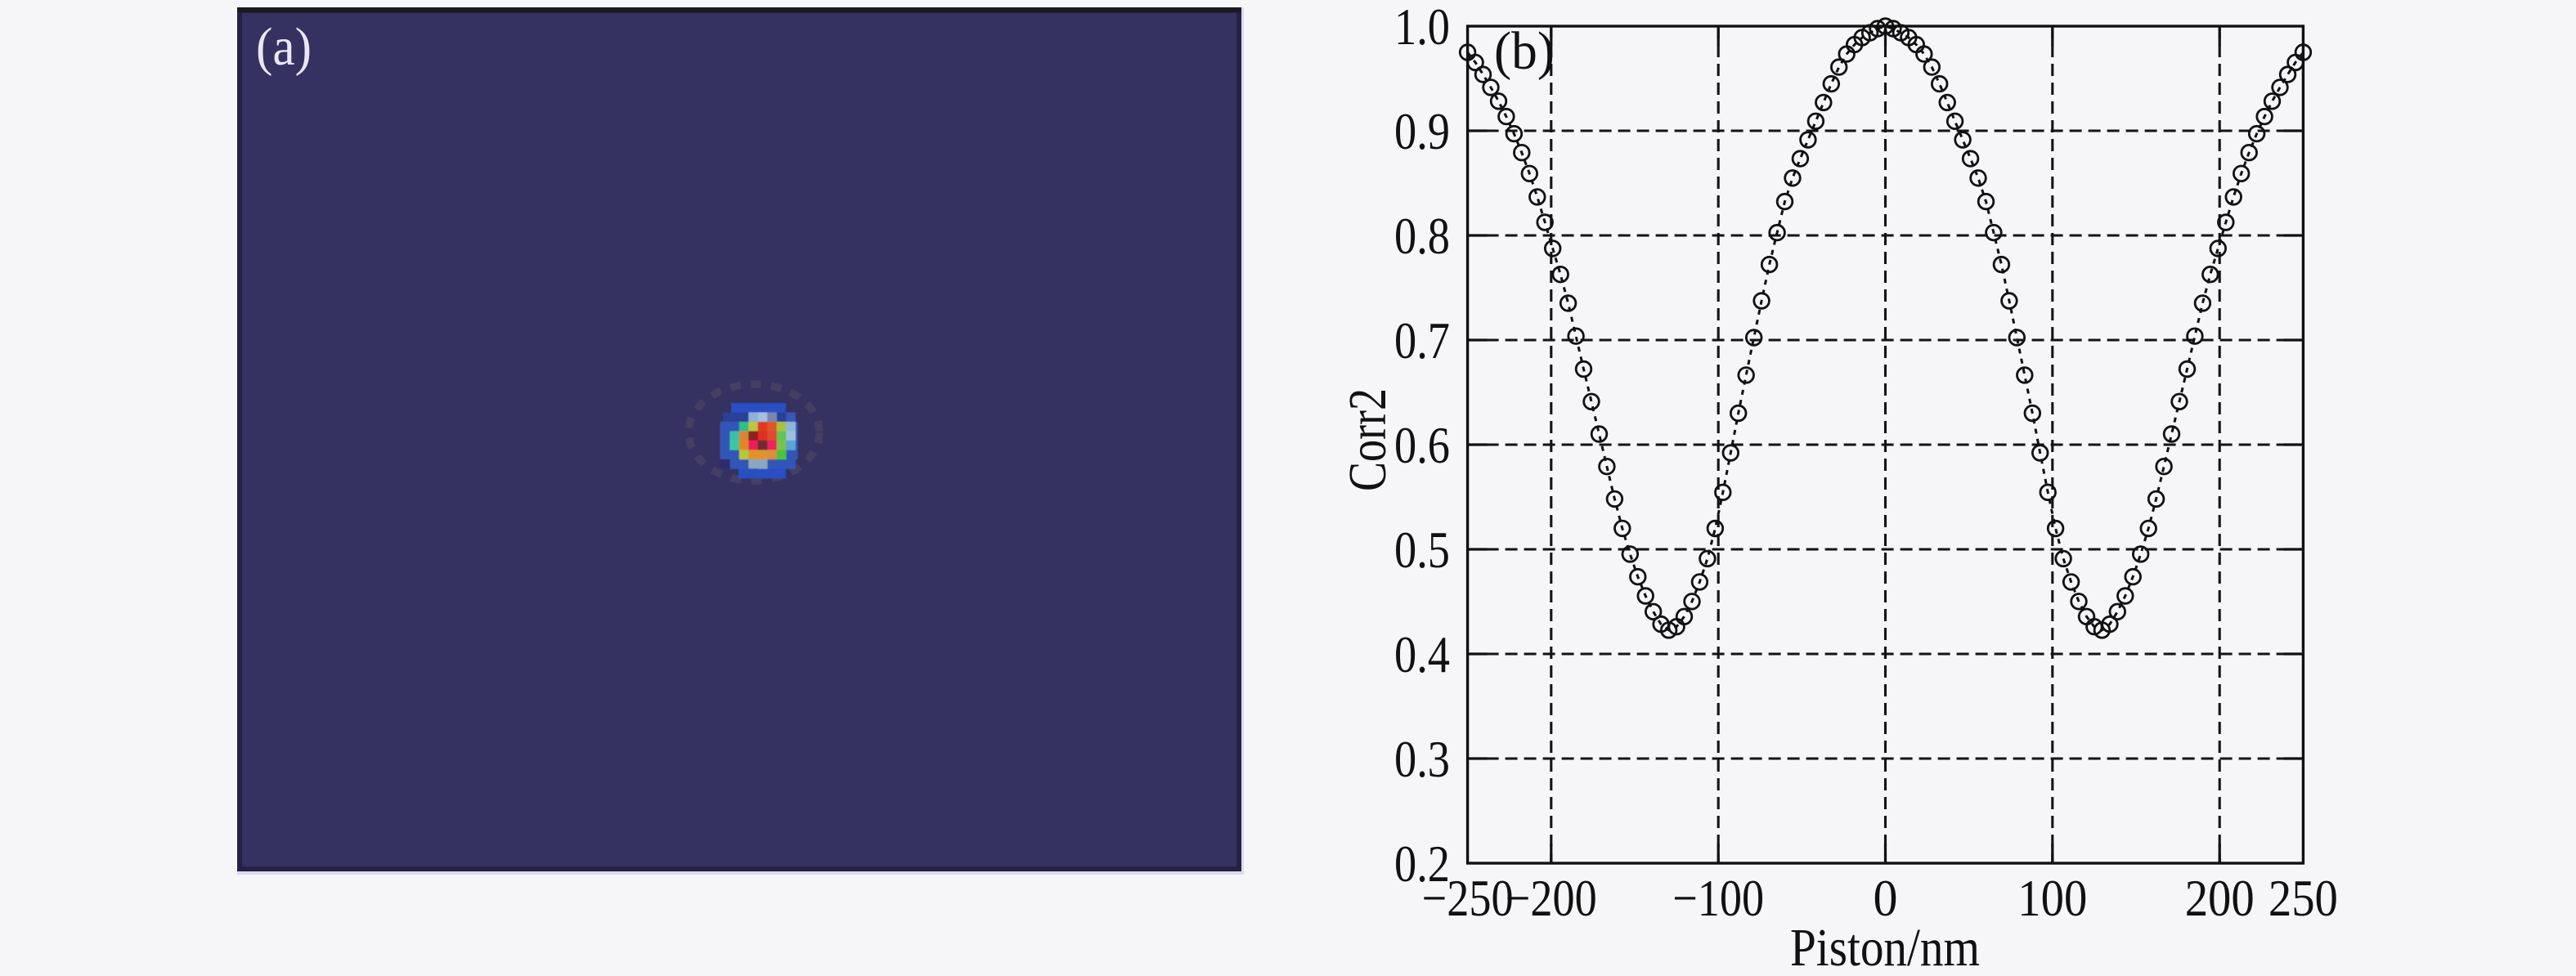 The height and width of the screenshot is (976, 2576). What do you see at coordinates (1422, 864) in the screenshot?
I see `svg-text: 0.2` at bounding box center [1422, 864].